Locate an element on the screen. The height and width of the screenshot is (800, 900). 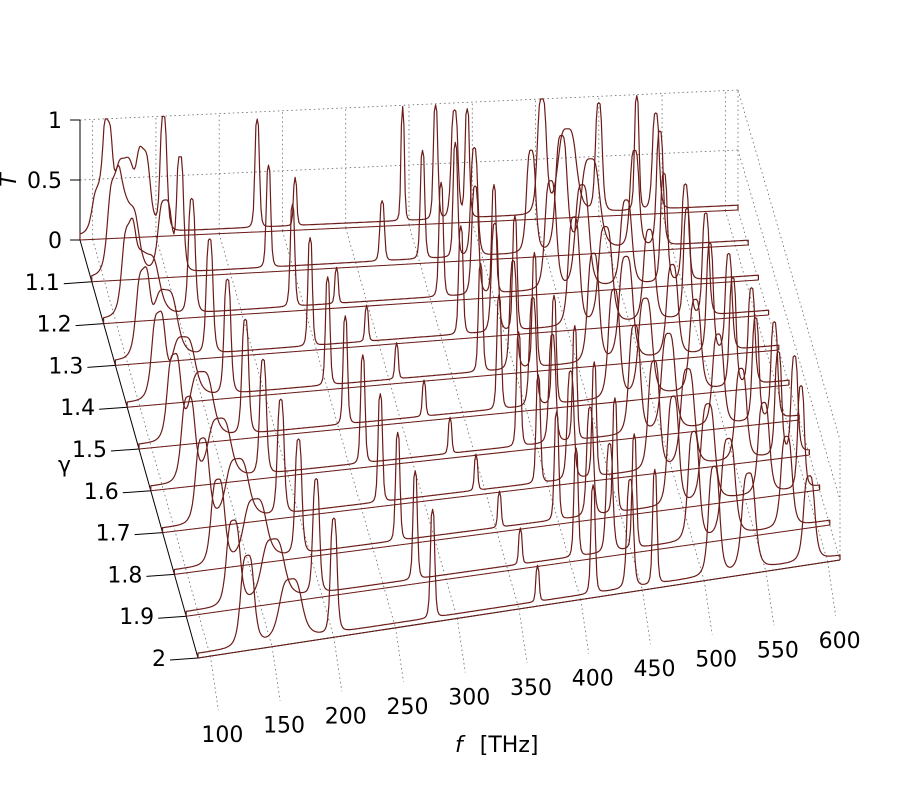
x-tick-label: 400 is located at coordinates (593, 679).